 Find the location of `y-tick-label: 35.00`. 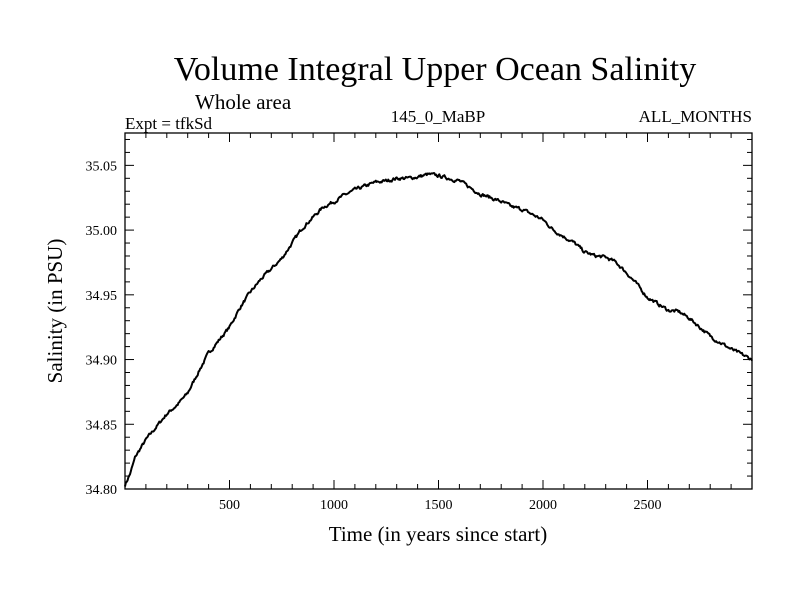

y-tick-label: 35.00 is located at coordinates (102, 231).